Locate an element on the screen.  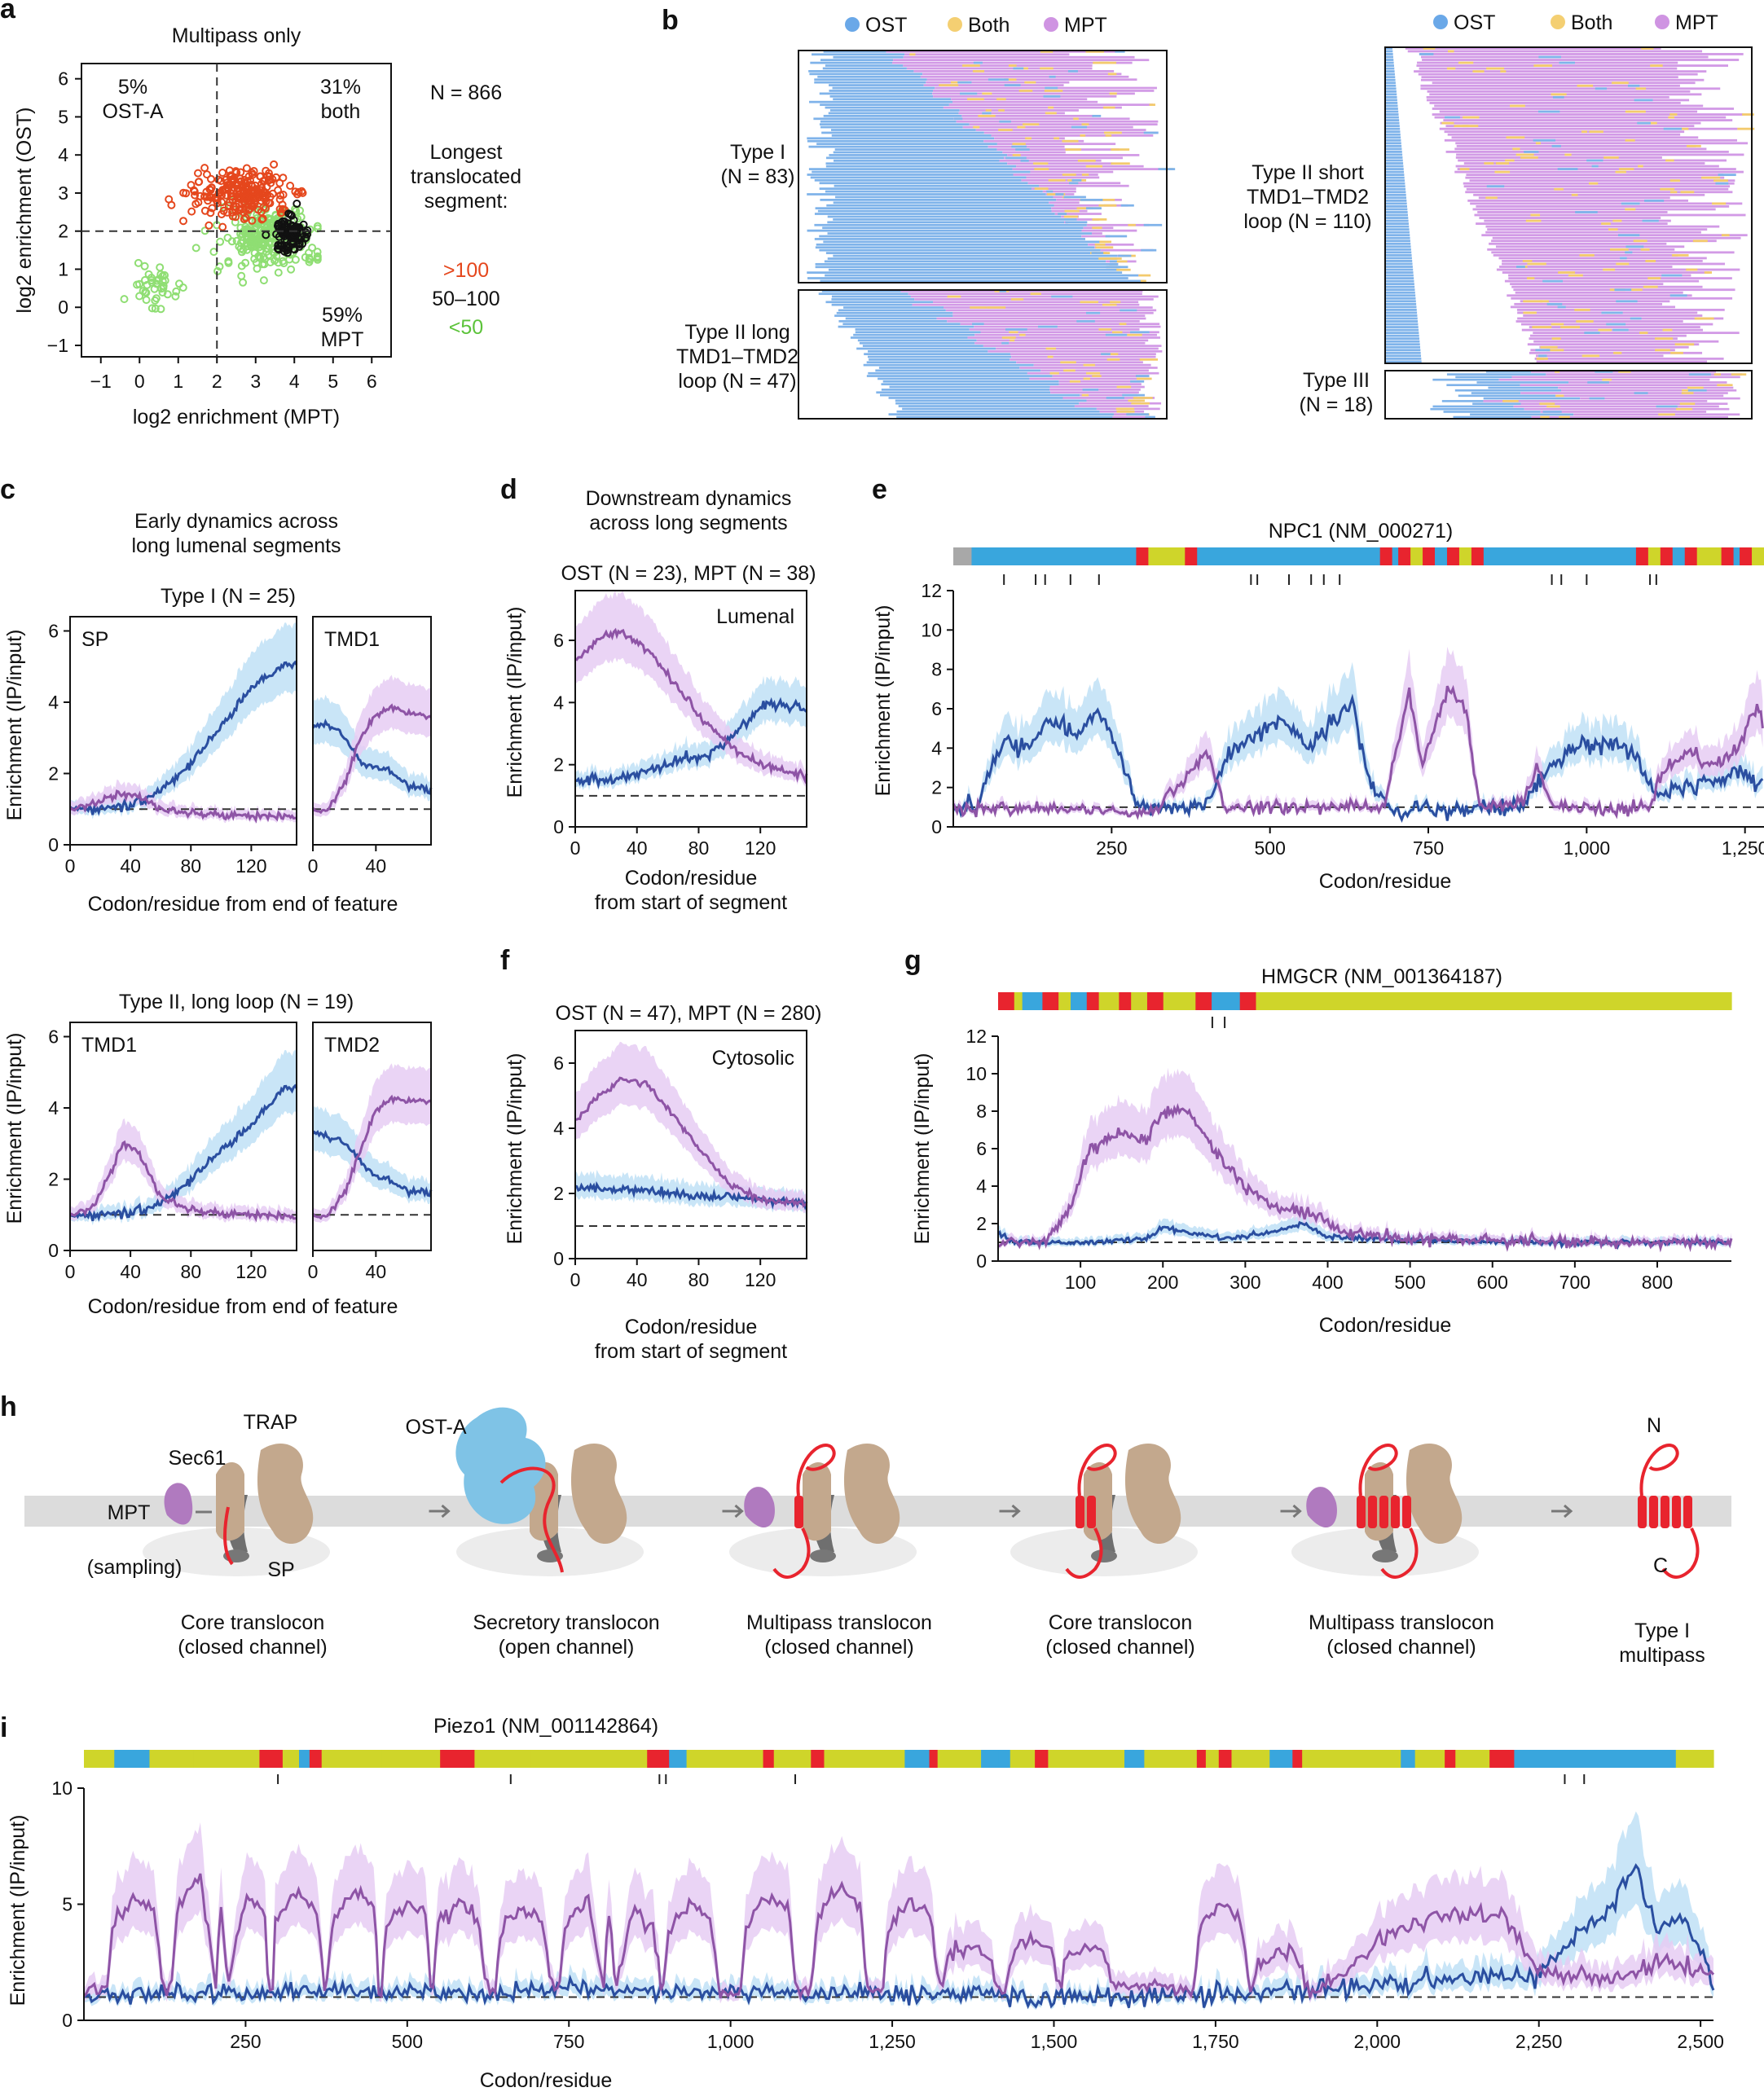
mpt-complex is located at coordinates (759, 1508).